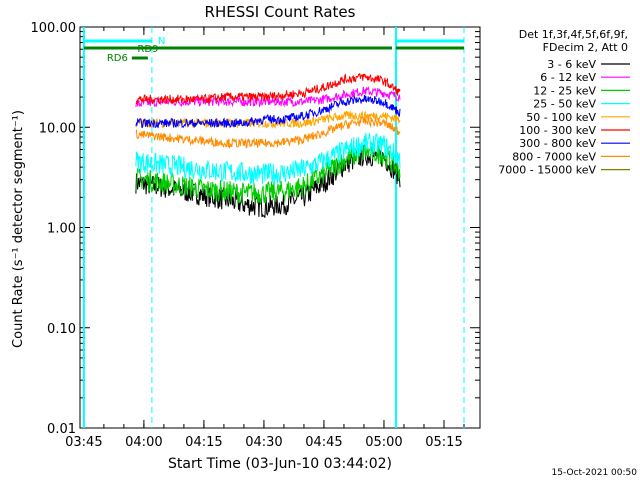  Describe the element at coordinates (557, 130) in the screenshot. I see `legend-label-5: 100 - 300 keV` at that location.